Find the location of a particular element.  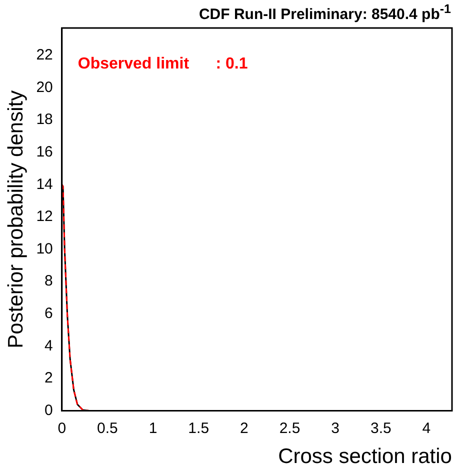

y-tick-label: 22 is located at coordinates (44, 55).